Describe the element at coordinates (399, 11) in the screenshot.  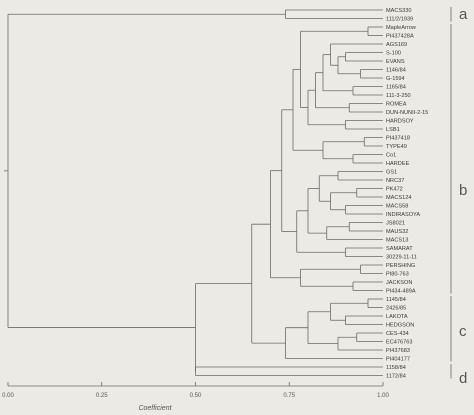
I see `leaf-label: MACS330` at that location.